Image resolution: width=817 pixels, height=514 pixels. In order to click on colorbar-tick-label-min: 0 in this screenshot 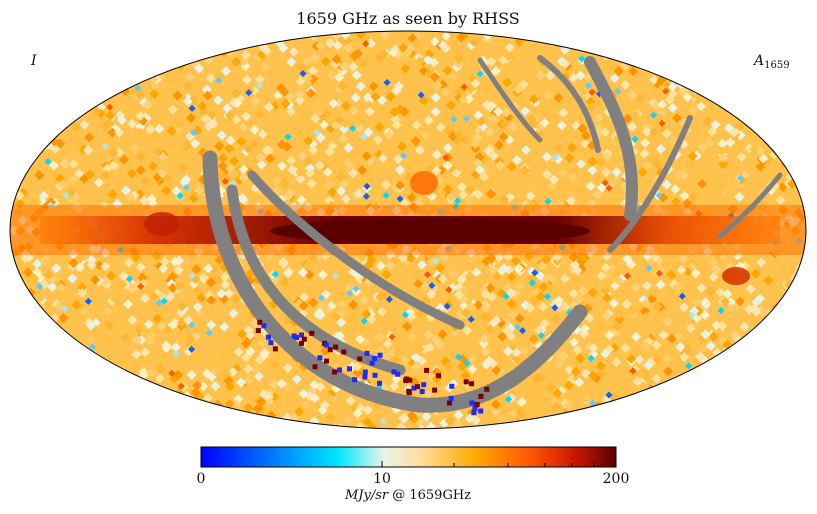, I will do `click(201, 479)`.